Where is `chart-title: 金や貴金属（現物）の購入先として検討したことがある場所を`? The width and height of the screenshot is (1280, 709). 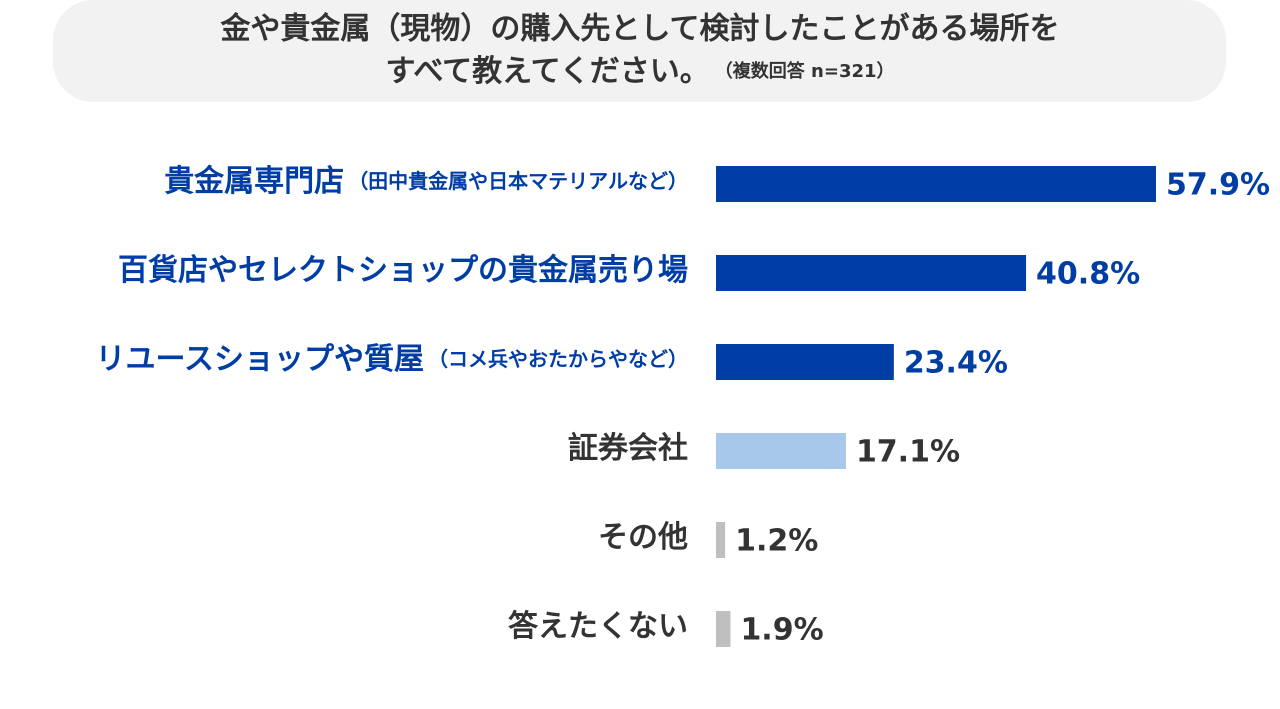
chart-title: 金や貴金属（現物）の購入先として検討したことがある場所を is located at coordinates (639, 29).